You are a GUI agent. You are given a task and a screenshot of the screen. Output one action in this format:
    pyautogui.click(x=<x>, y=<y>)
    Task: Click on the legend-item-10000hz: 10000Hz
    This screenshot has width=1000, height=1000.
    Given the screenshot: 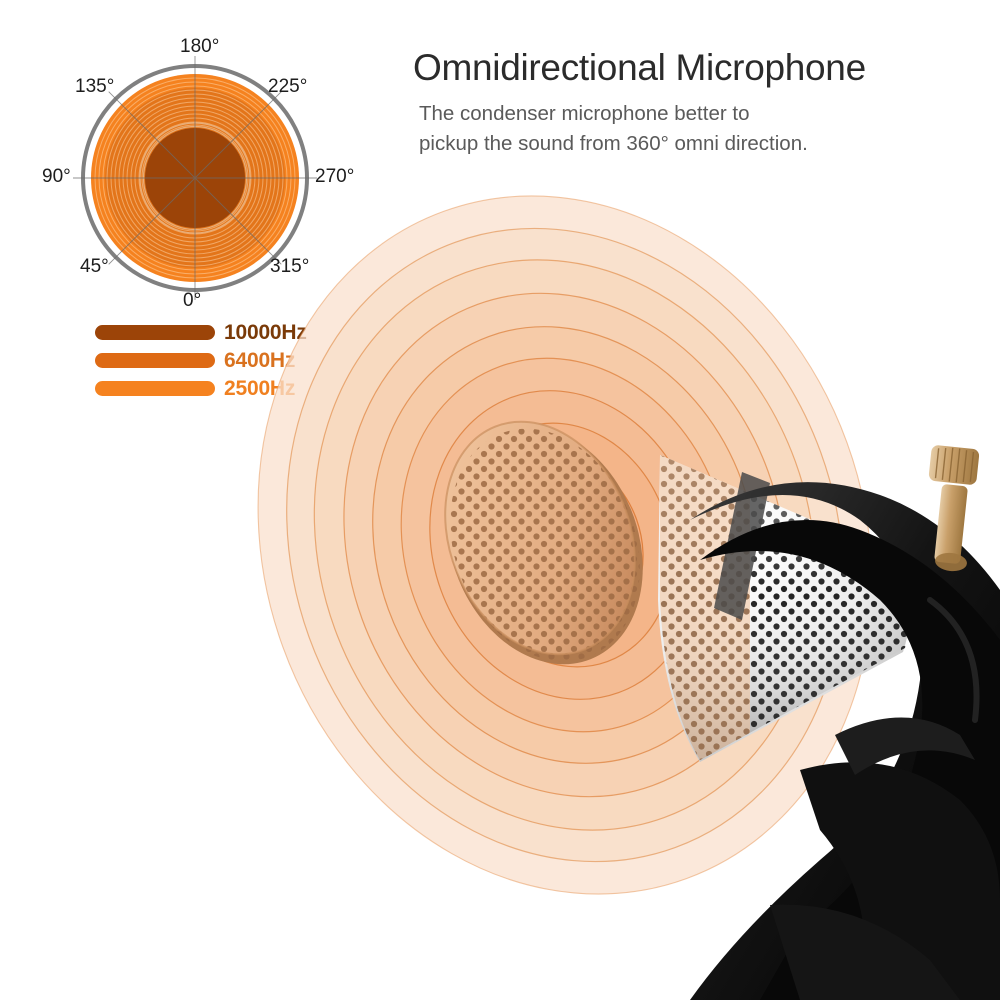 What is the action you would take?
    pyautogui.click(x=225, y=332)
    